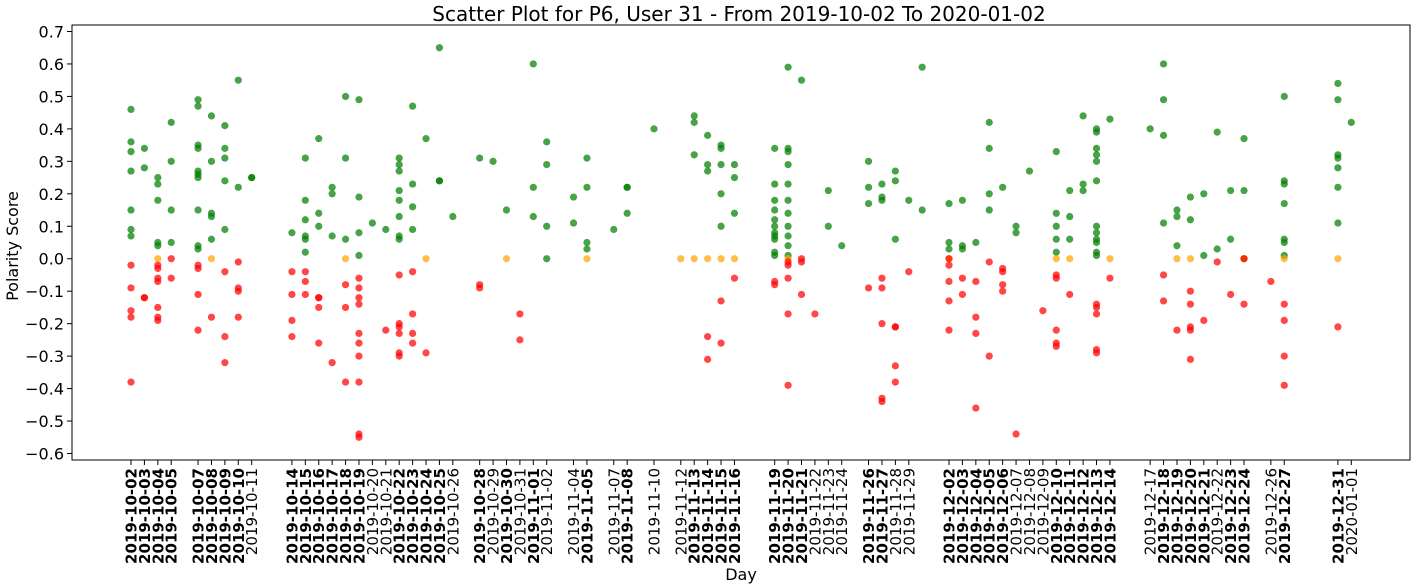 The height and width of the screenshot is (588, 1418). I want to click on x-tick-label: 2019-11-13, so click(695, 516).